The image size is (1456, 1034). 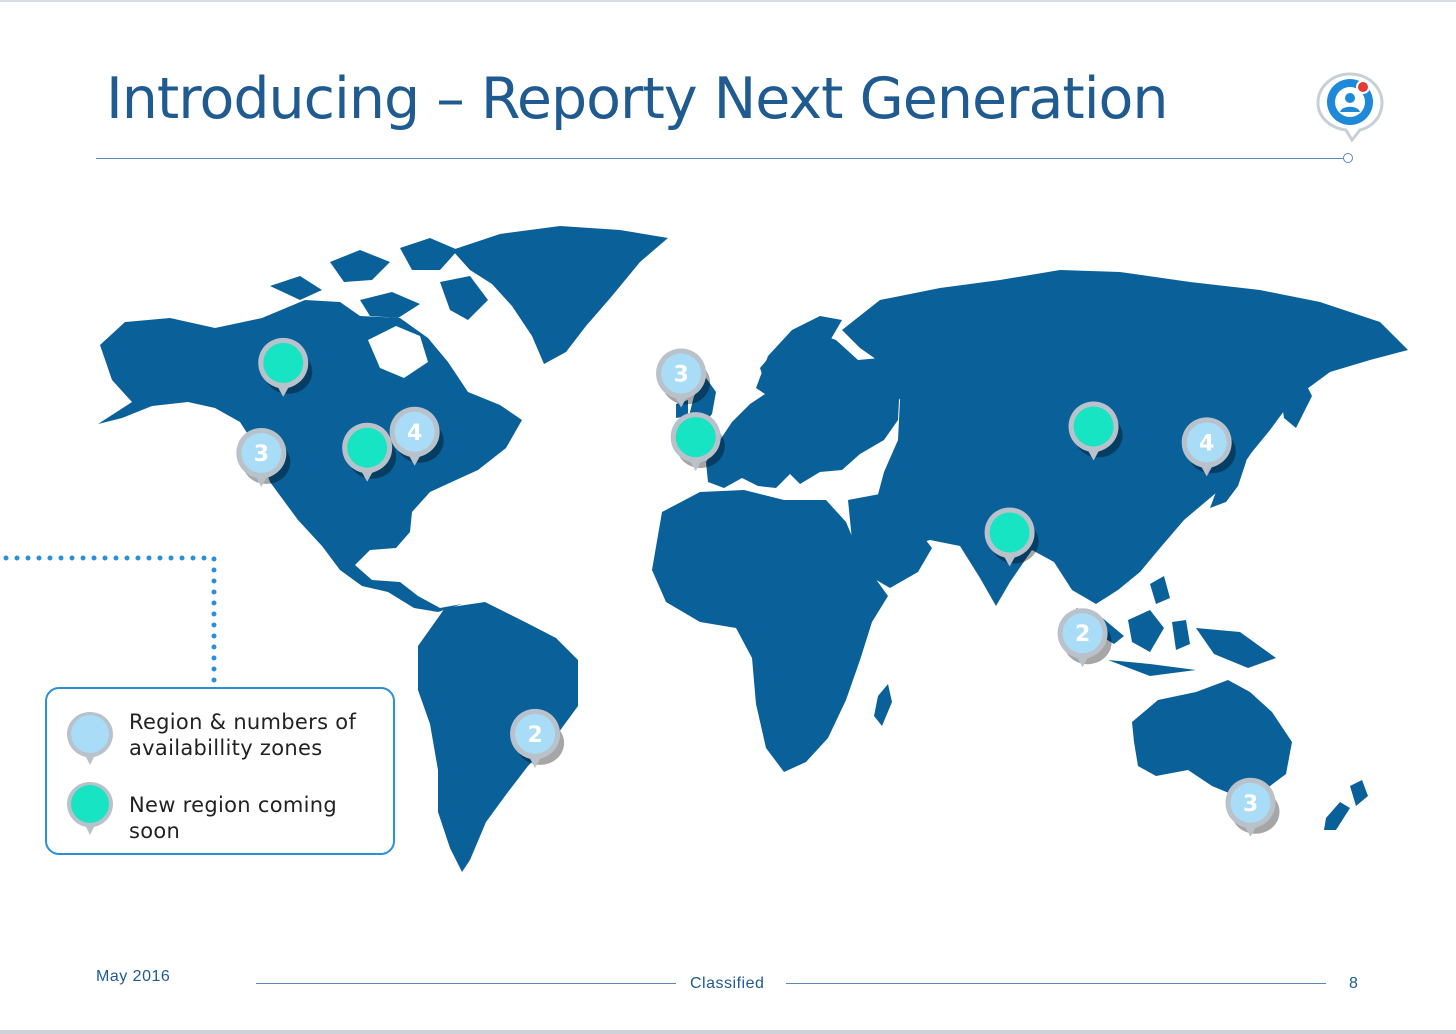 What do you see at coordinates (803, 409) in the screenshot?
I see `europe` at bounding box center [803, 409].